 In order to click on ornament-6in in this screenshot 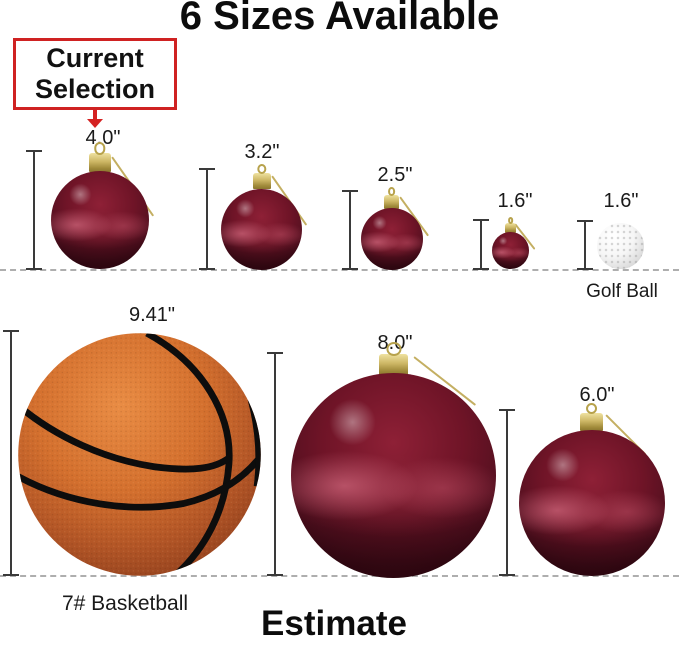, I will do `click(592, 493)`.